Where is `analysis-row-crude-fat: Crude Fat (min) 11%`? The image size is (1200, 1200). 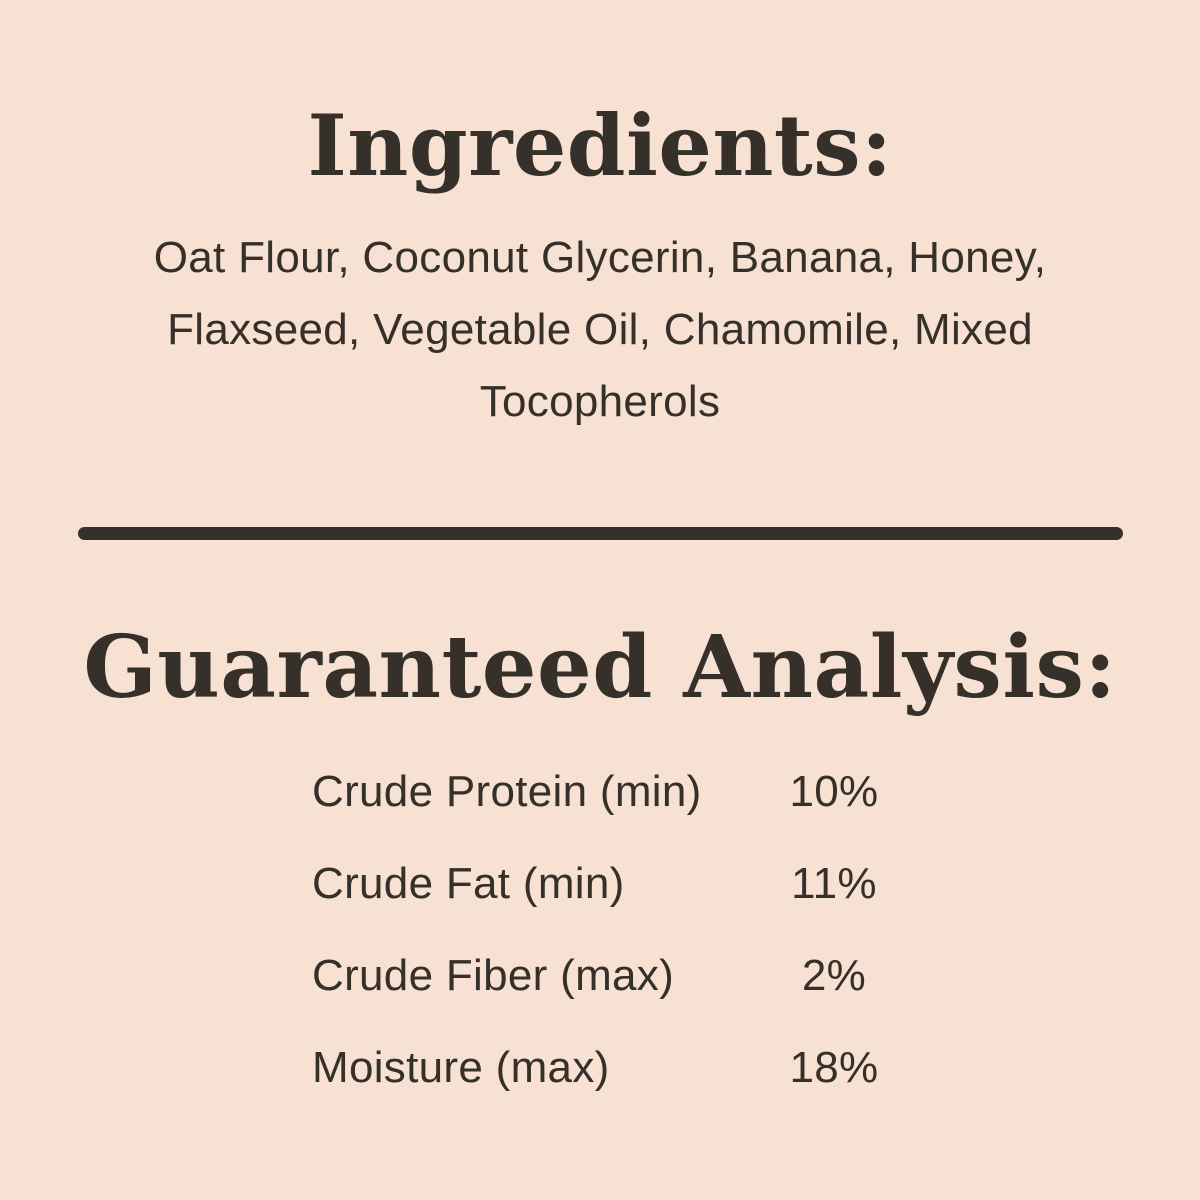
analysis-row-crude-fat: Crude Fat (min) 11% is located at coordinates (610, 884).